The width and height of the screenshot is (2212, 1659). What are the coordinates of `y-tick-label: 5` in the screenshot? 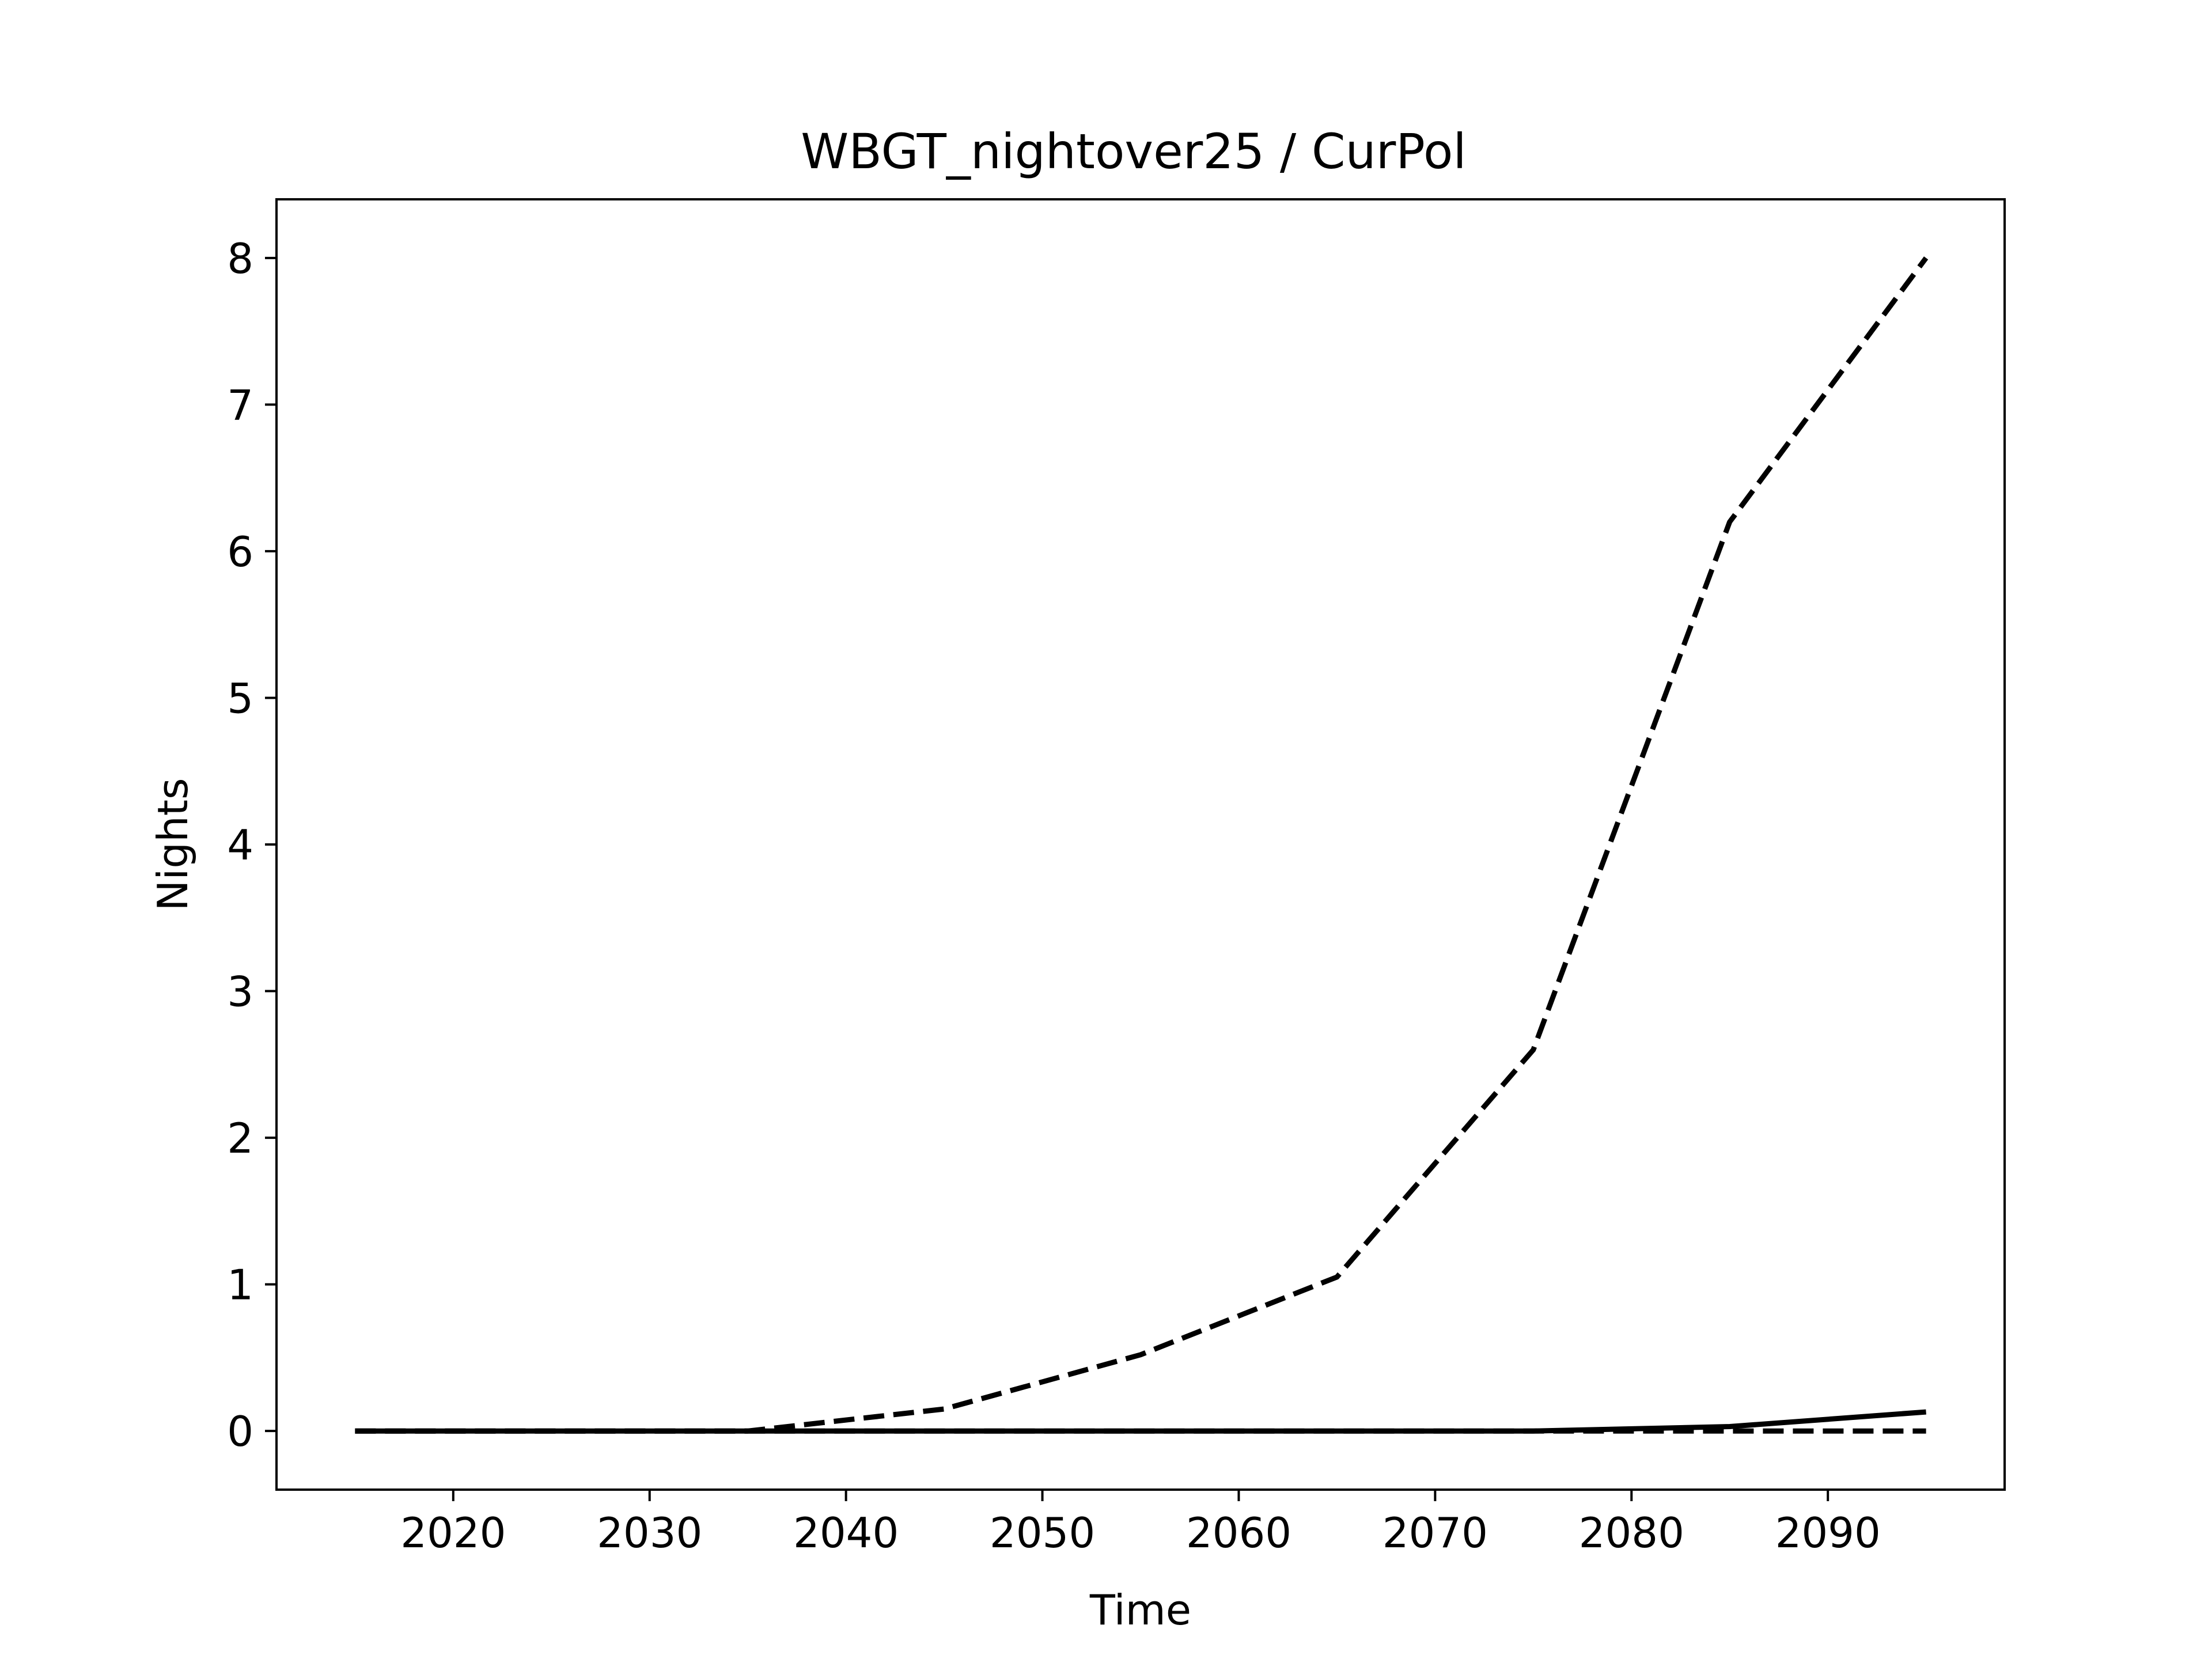 It's located at (240, 698).